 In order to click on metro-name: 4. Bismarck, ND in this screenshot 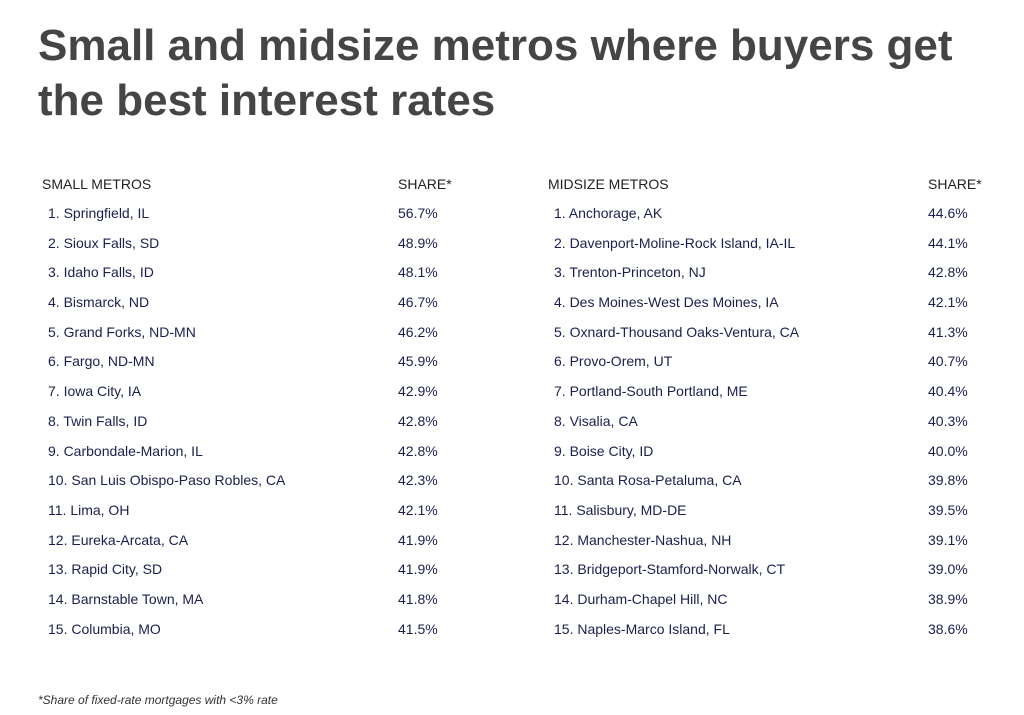, I will do `click(99, 302)`.